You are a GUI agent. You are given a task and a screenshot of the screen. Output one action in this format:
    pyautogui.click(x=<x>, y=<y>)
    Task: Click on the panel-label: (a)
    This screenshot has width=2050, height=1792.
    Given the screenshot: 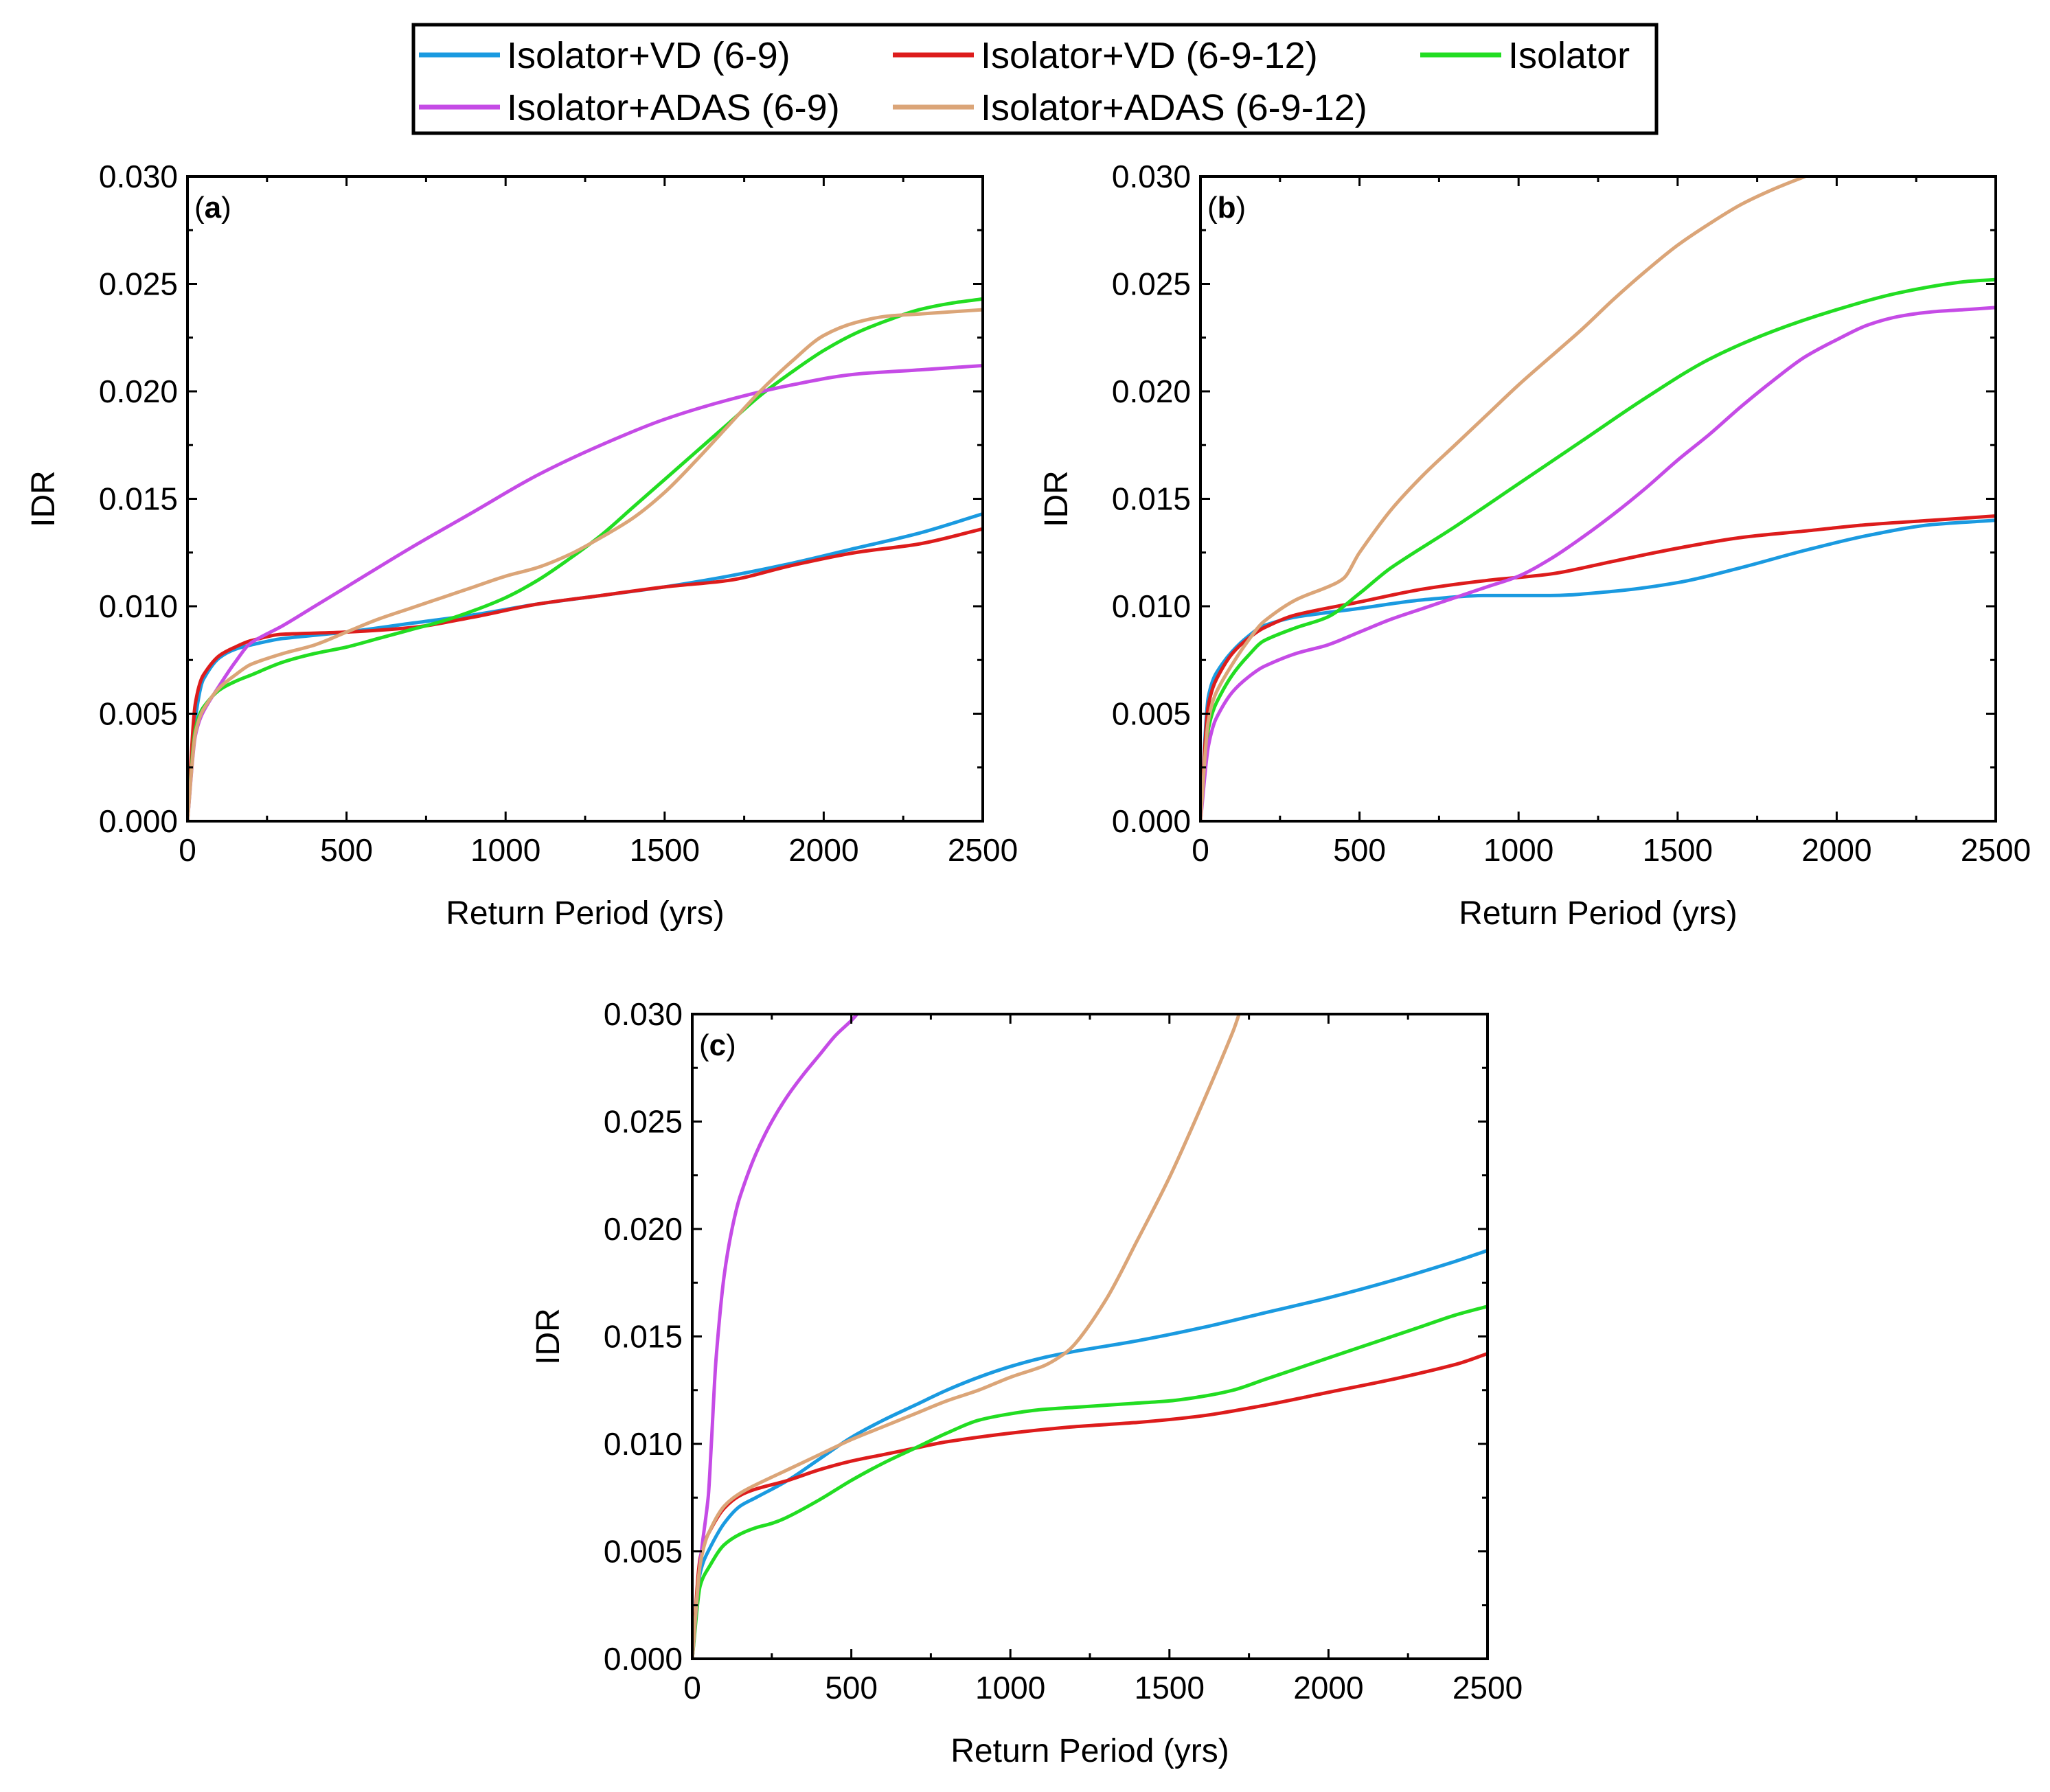 What is the action you would take?
    pyautogui.click(x=213, y=208)
    